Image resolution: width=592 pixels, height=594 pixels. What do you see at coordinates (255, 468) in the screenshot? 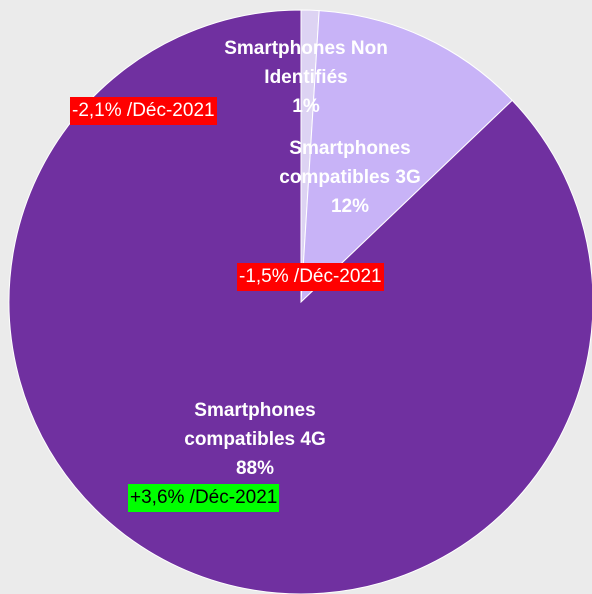
I see `value-label: 88%` at bounding box center [255, 468].